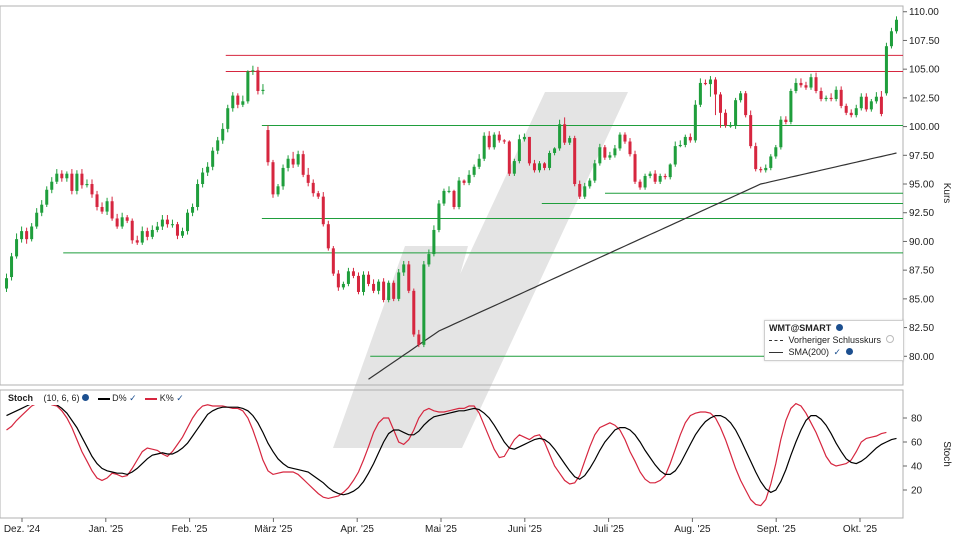  I want to click on y-tick-label: 97.50, so click(921, 156).